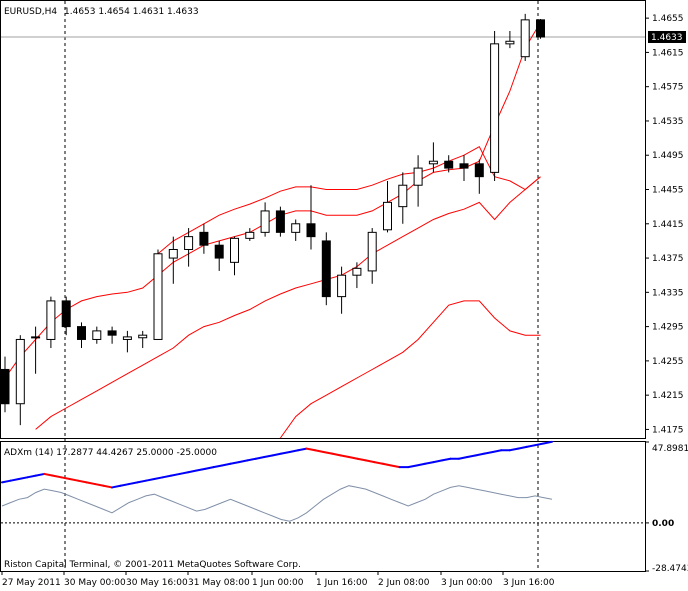 This screenshot has height=591, width=688. Describe the element at coordinates (668, 225) in the screenshot. I see `y-tick-label: 1.4415` at that location.